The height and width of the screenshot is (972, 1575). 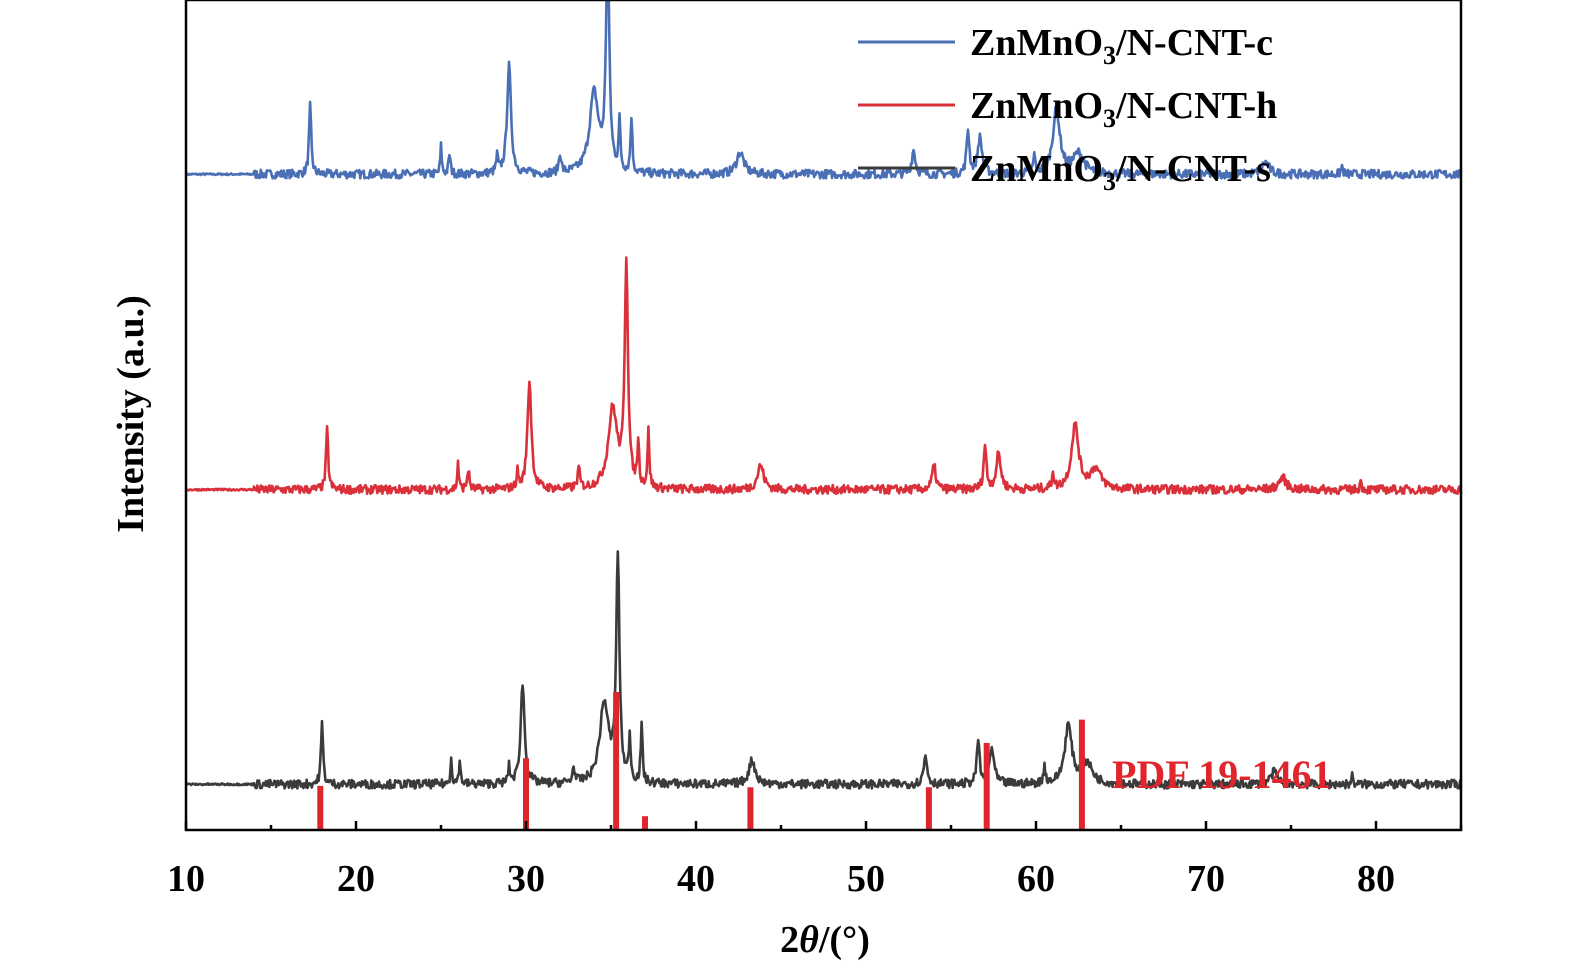 I want to click on x-tick-label-5: 50, so click(x=866, y=879).